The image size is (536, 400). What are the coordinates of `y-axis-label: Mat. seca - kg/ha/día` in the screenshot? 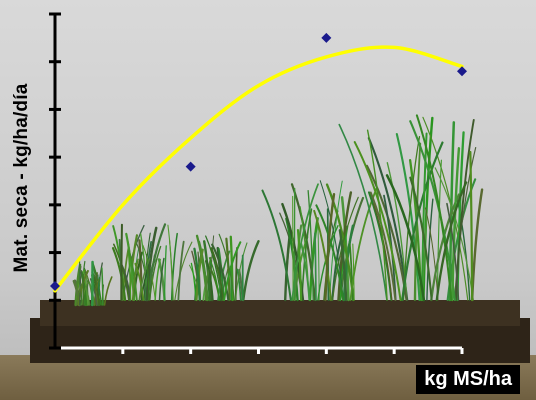 It's located at (21, 178).